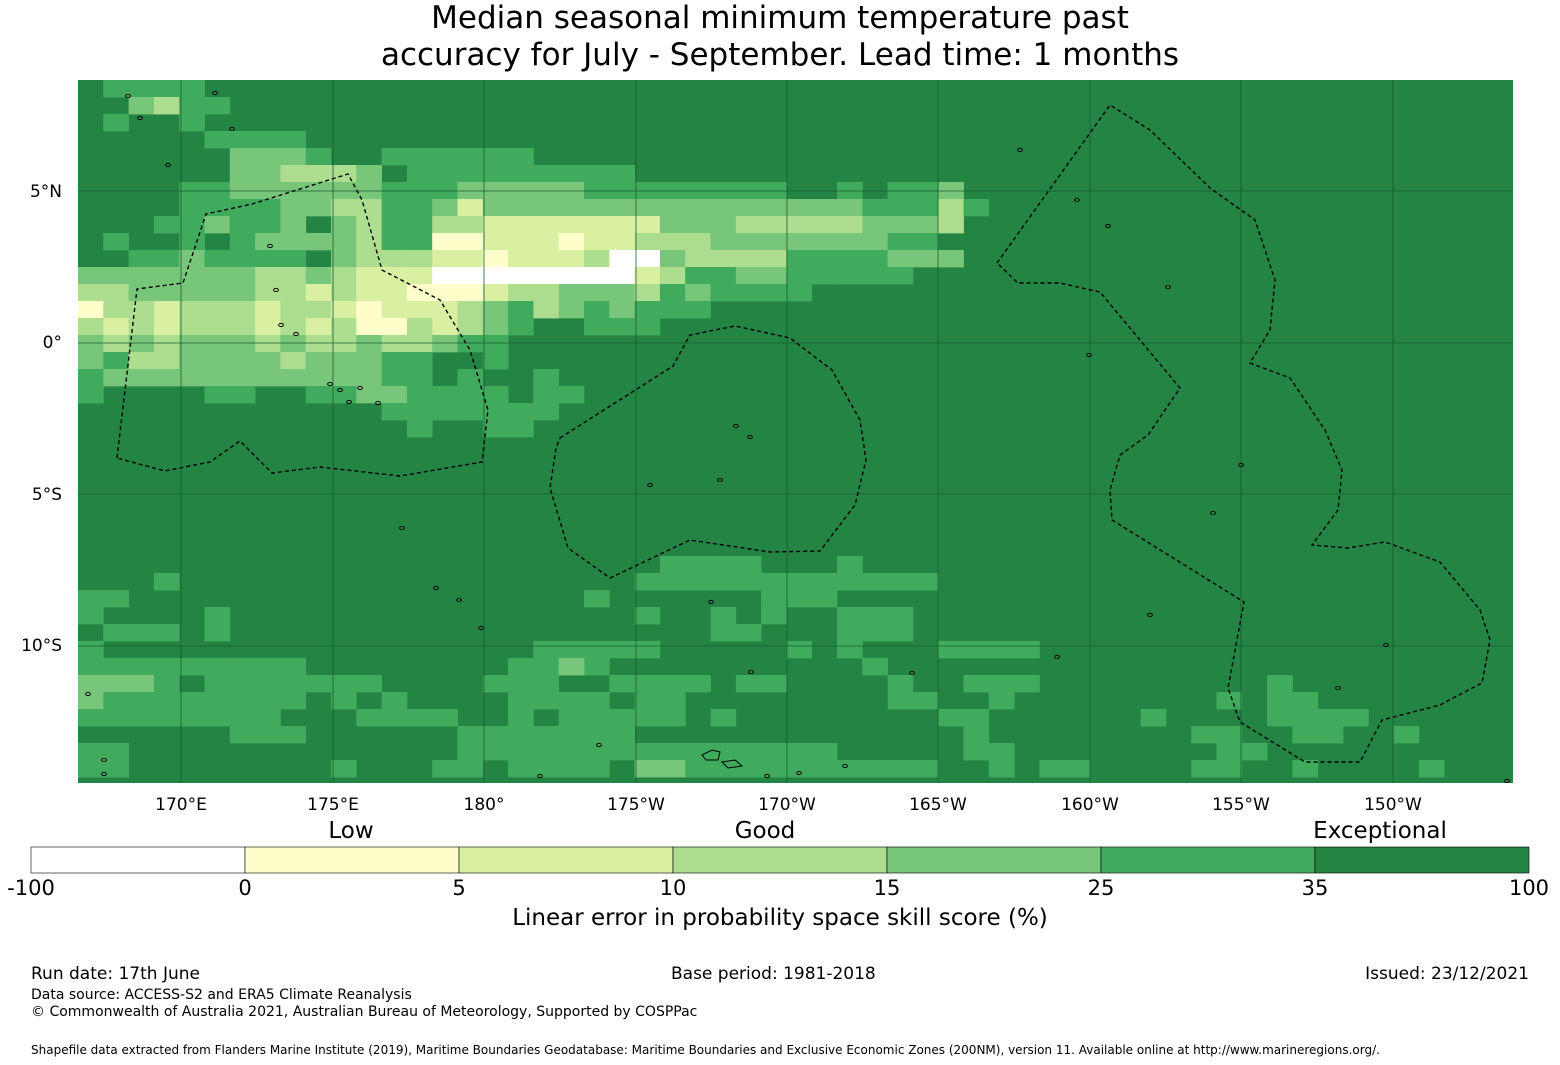 This screenshot has width=1560, height=1065. Describe the element at coordinates (484, 805) in the screenshot. I see `lon-label-180: 180°` at that location.